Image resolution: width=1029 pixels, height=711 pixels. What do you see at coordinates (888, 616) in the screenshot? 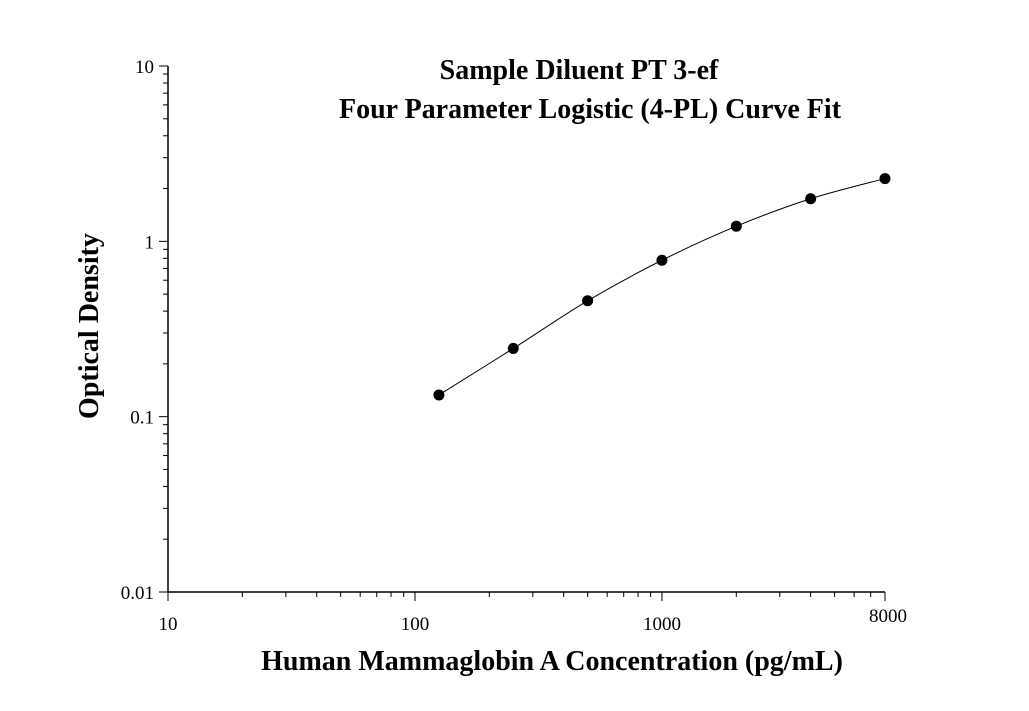
I see `x-tick-label: 8000` at bounding box center [888, 616].